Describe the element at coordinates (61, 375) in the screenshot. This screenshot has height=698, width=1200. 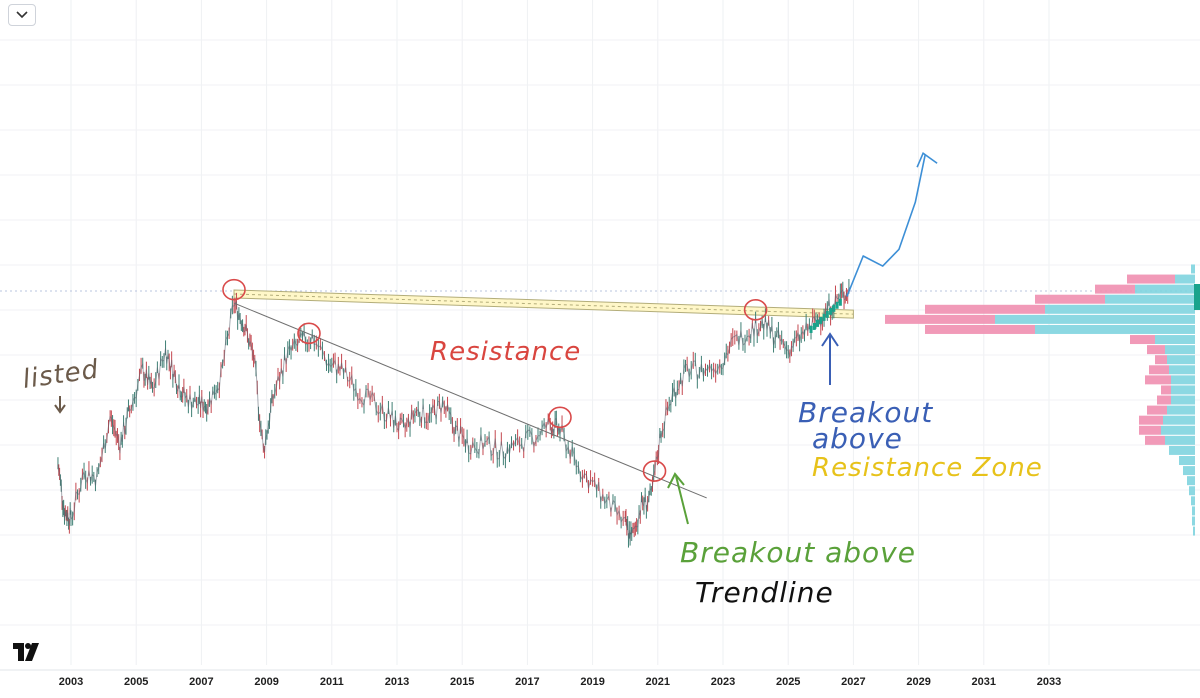
I see `annotation-listed: listed` at that location.